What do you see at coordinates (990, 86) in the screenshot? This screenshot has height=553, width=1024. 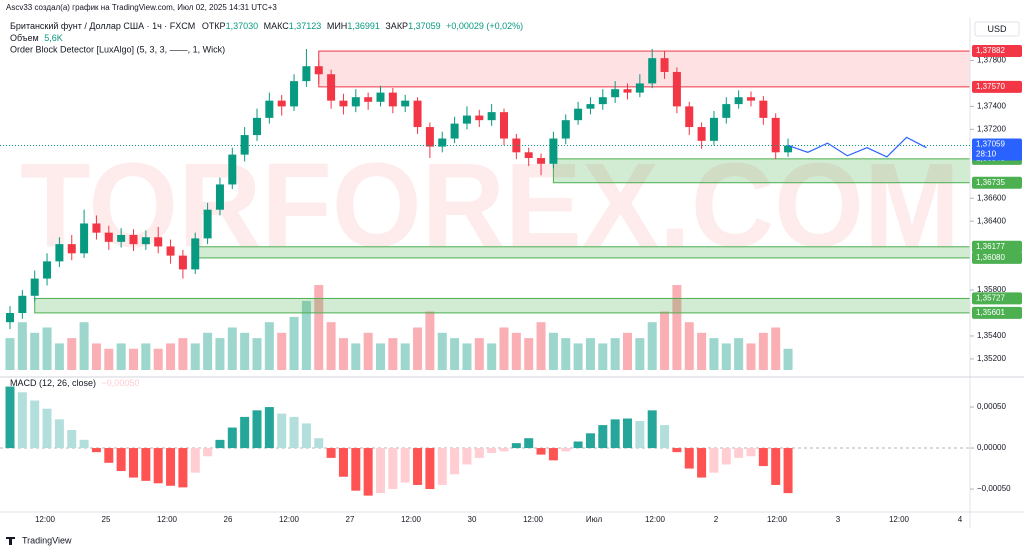 I see `price-label: 1,37570` at bounding box center [990, 86].